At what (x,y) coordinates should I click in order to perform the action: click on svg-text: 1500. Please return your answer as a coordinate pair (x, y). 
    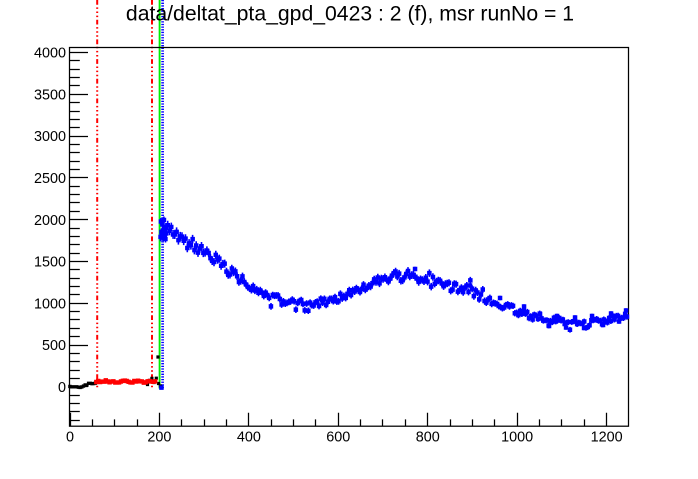
    Looking at the image, I should click on (50, 263).